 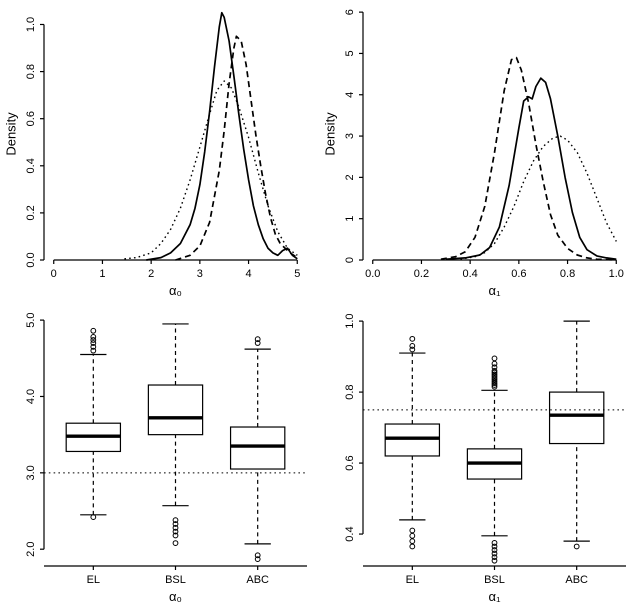 I want to click on svg-text: 6, so click(x=350, y=12).